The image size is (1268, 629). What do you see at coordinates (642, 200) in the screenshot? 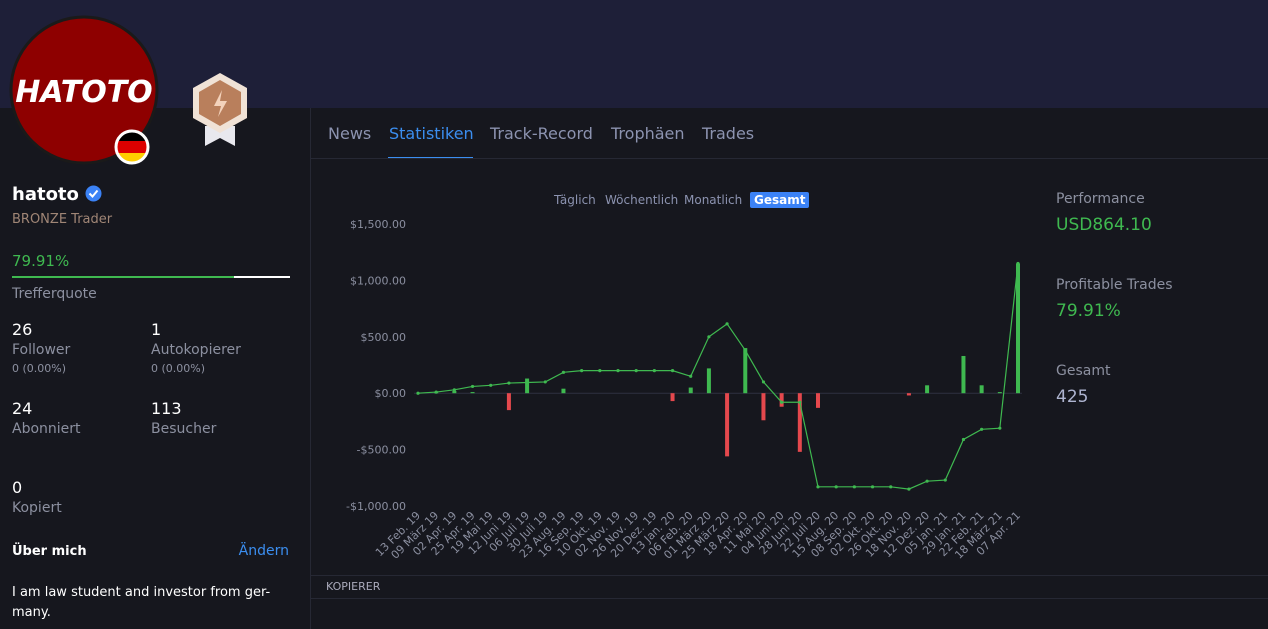
I see `range-toggle: Wöchentlich` at bounding box center [642, 200].